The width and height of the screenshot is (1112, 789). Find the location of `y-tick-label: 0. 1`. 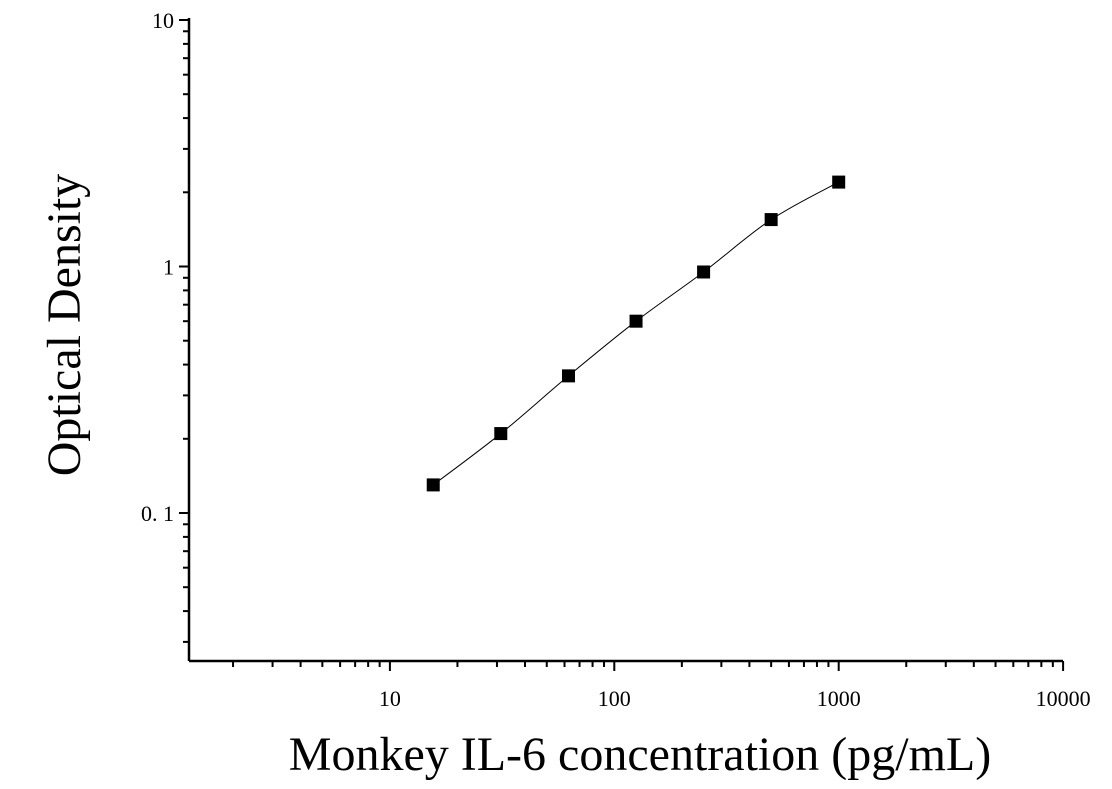

y-tick-label: 0. 1 is located at coordinates (157, 513).